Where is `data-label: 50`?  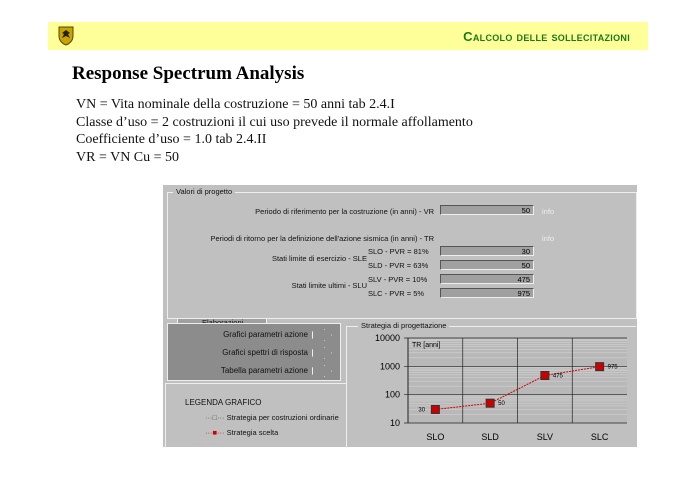
data-label: 50 is located at coordinates (501, 404).